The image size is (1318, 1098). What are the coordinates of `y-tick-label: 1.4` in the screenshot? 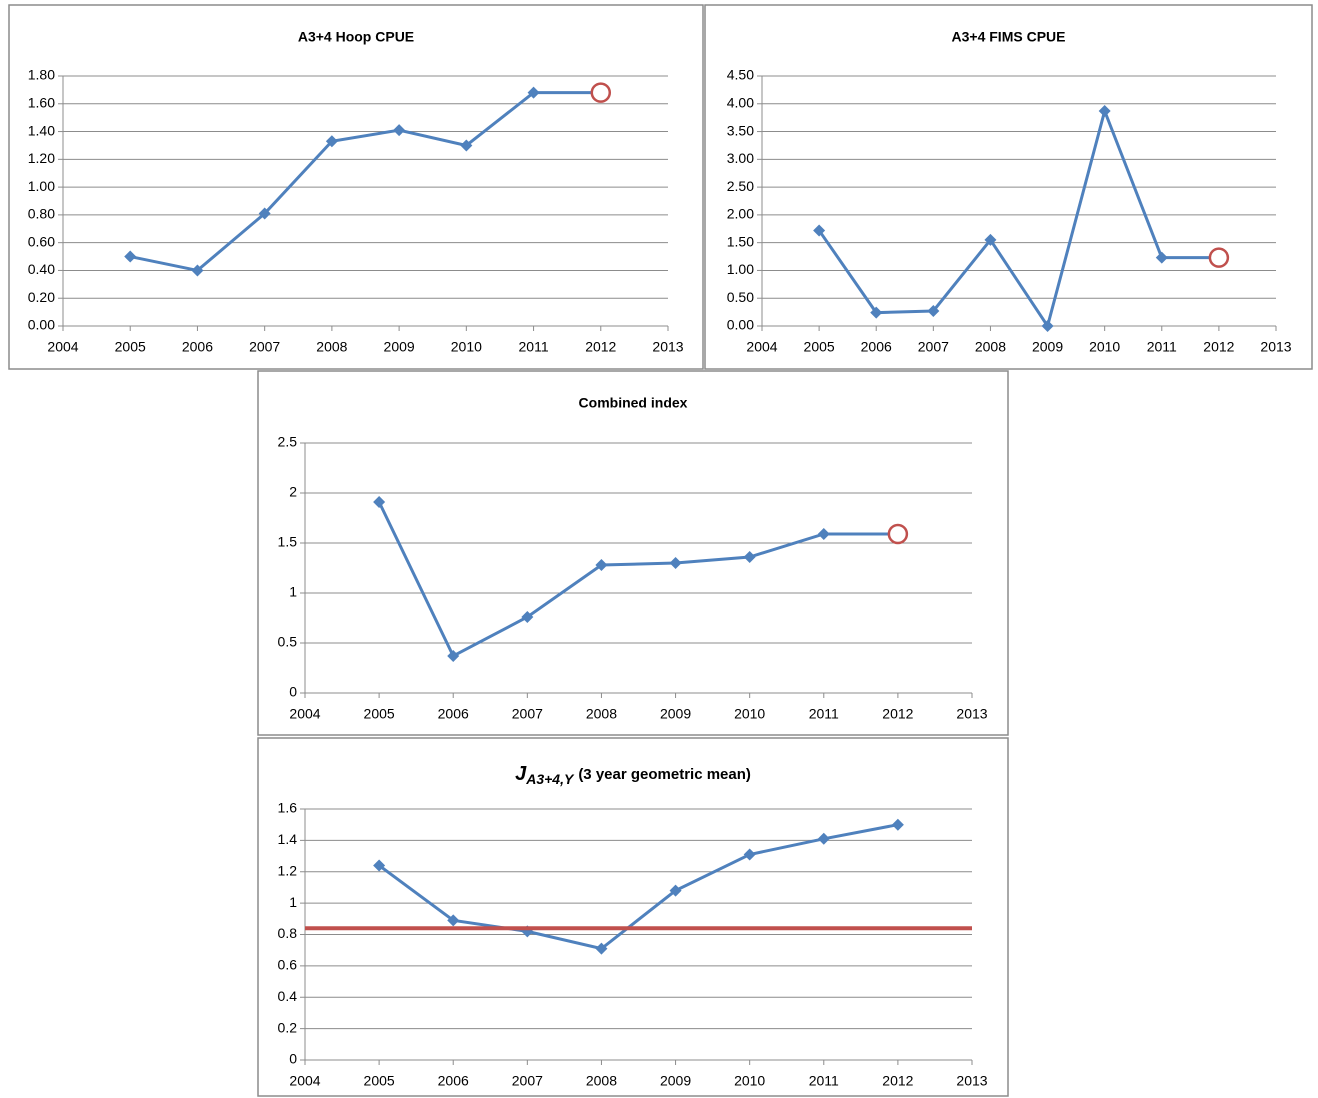 It's located at (288, 839).